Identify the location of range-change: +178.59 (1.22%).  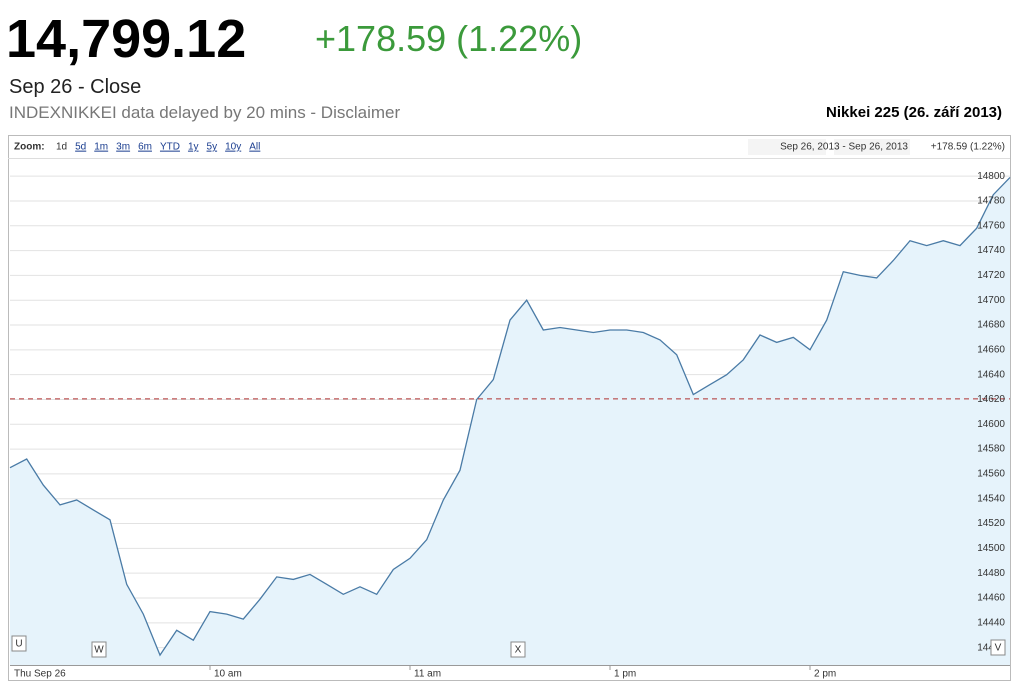
(968, 147).